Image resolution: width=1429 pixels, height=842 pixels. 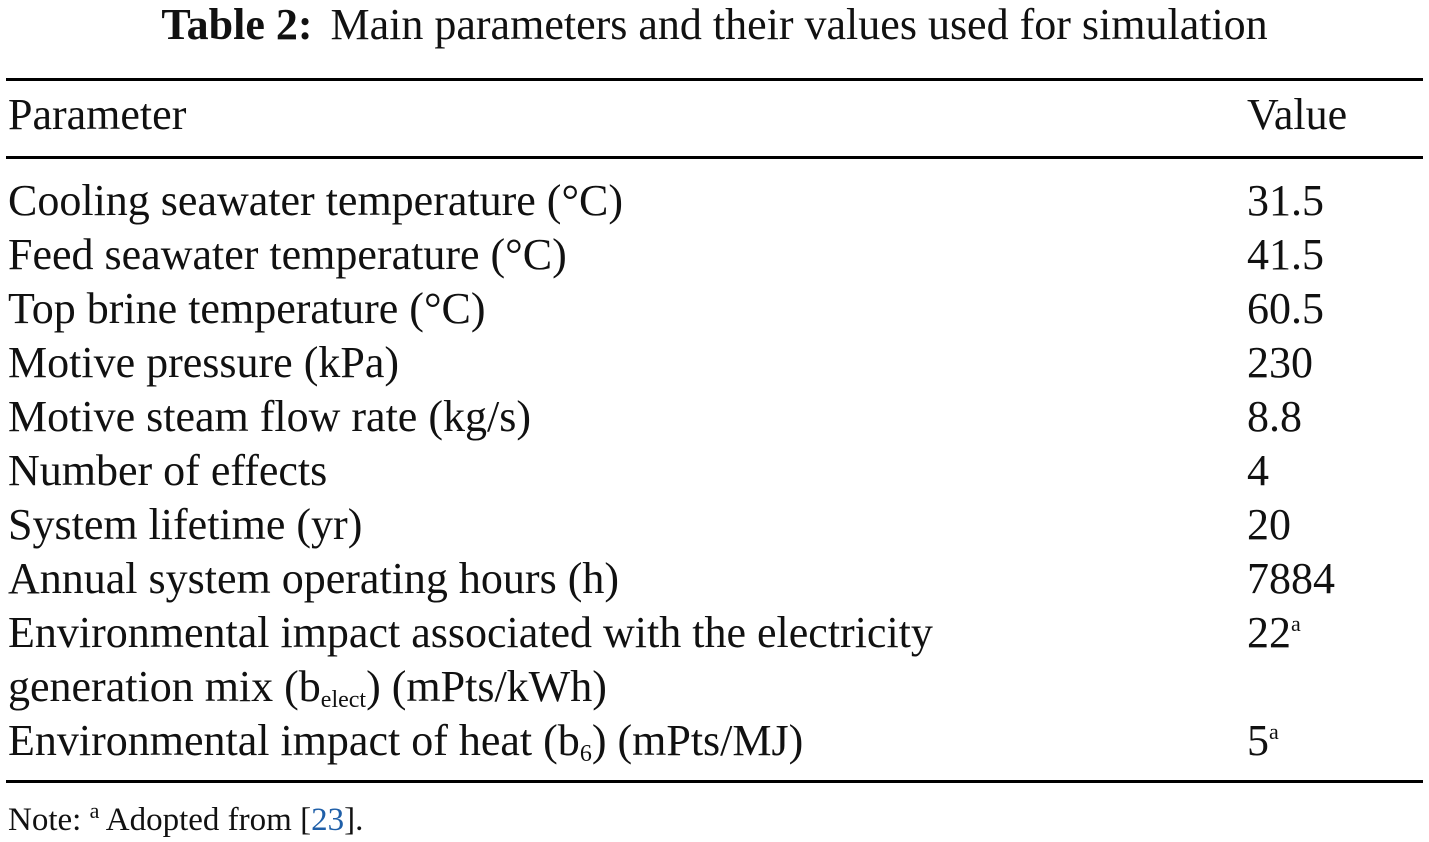 I want to click on value-cell: 4, so click(x=1258, y=470).